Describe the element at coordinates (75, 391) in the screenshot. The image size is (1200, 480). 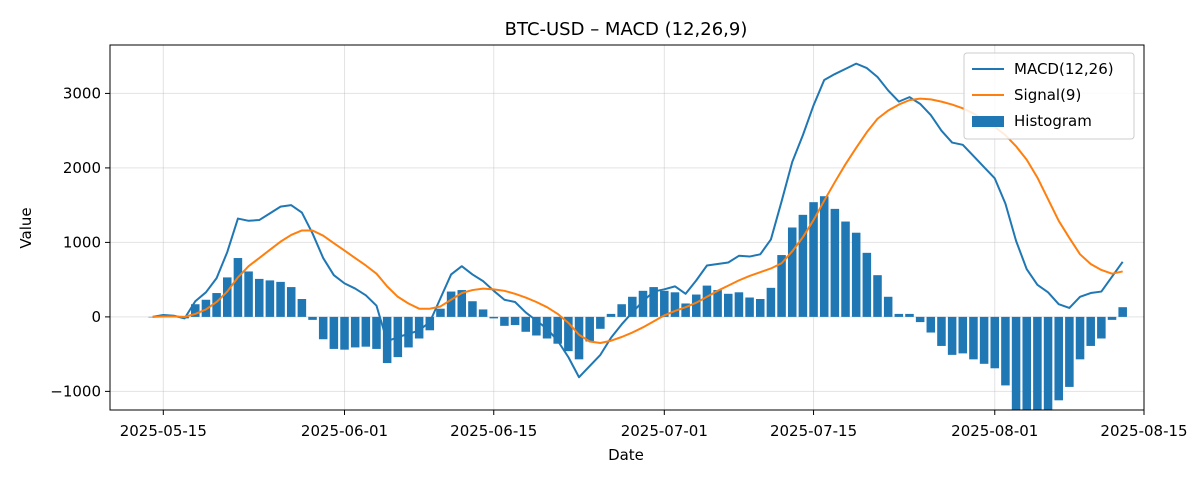
I see `y-tick-label: −1000` at that location.